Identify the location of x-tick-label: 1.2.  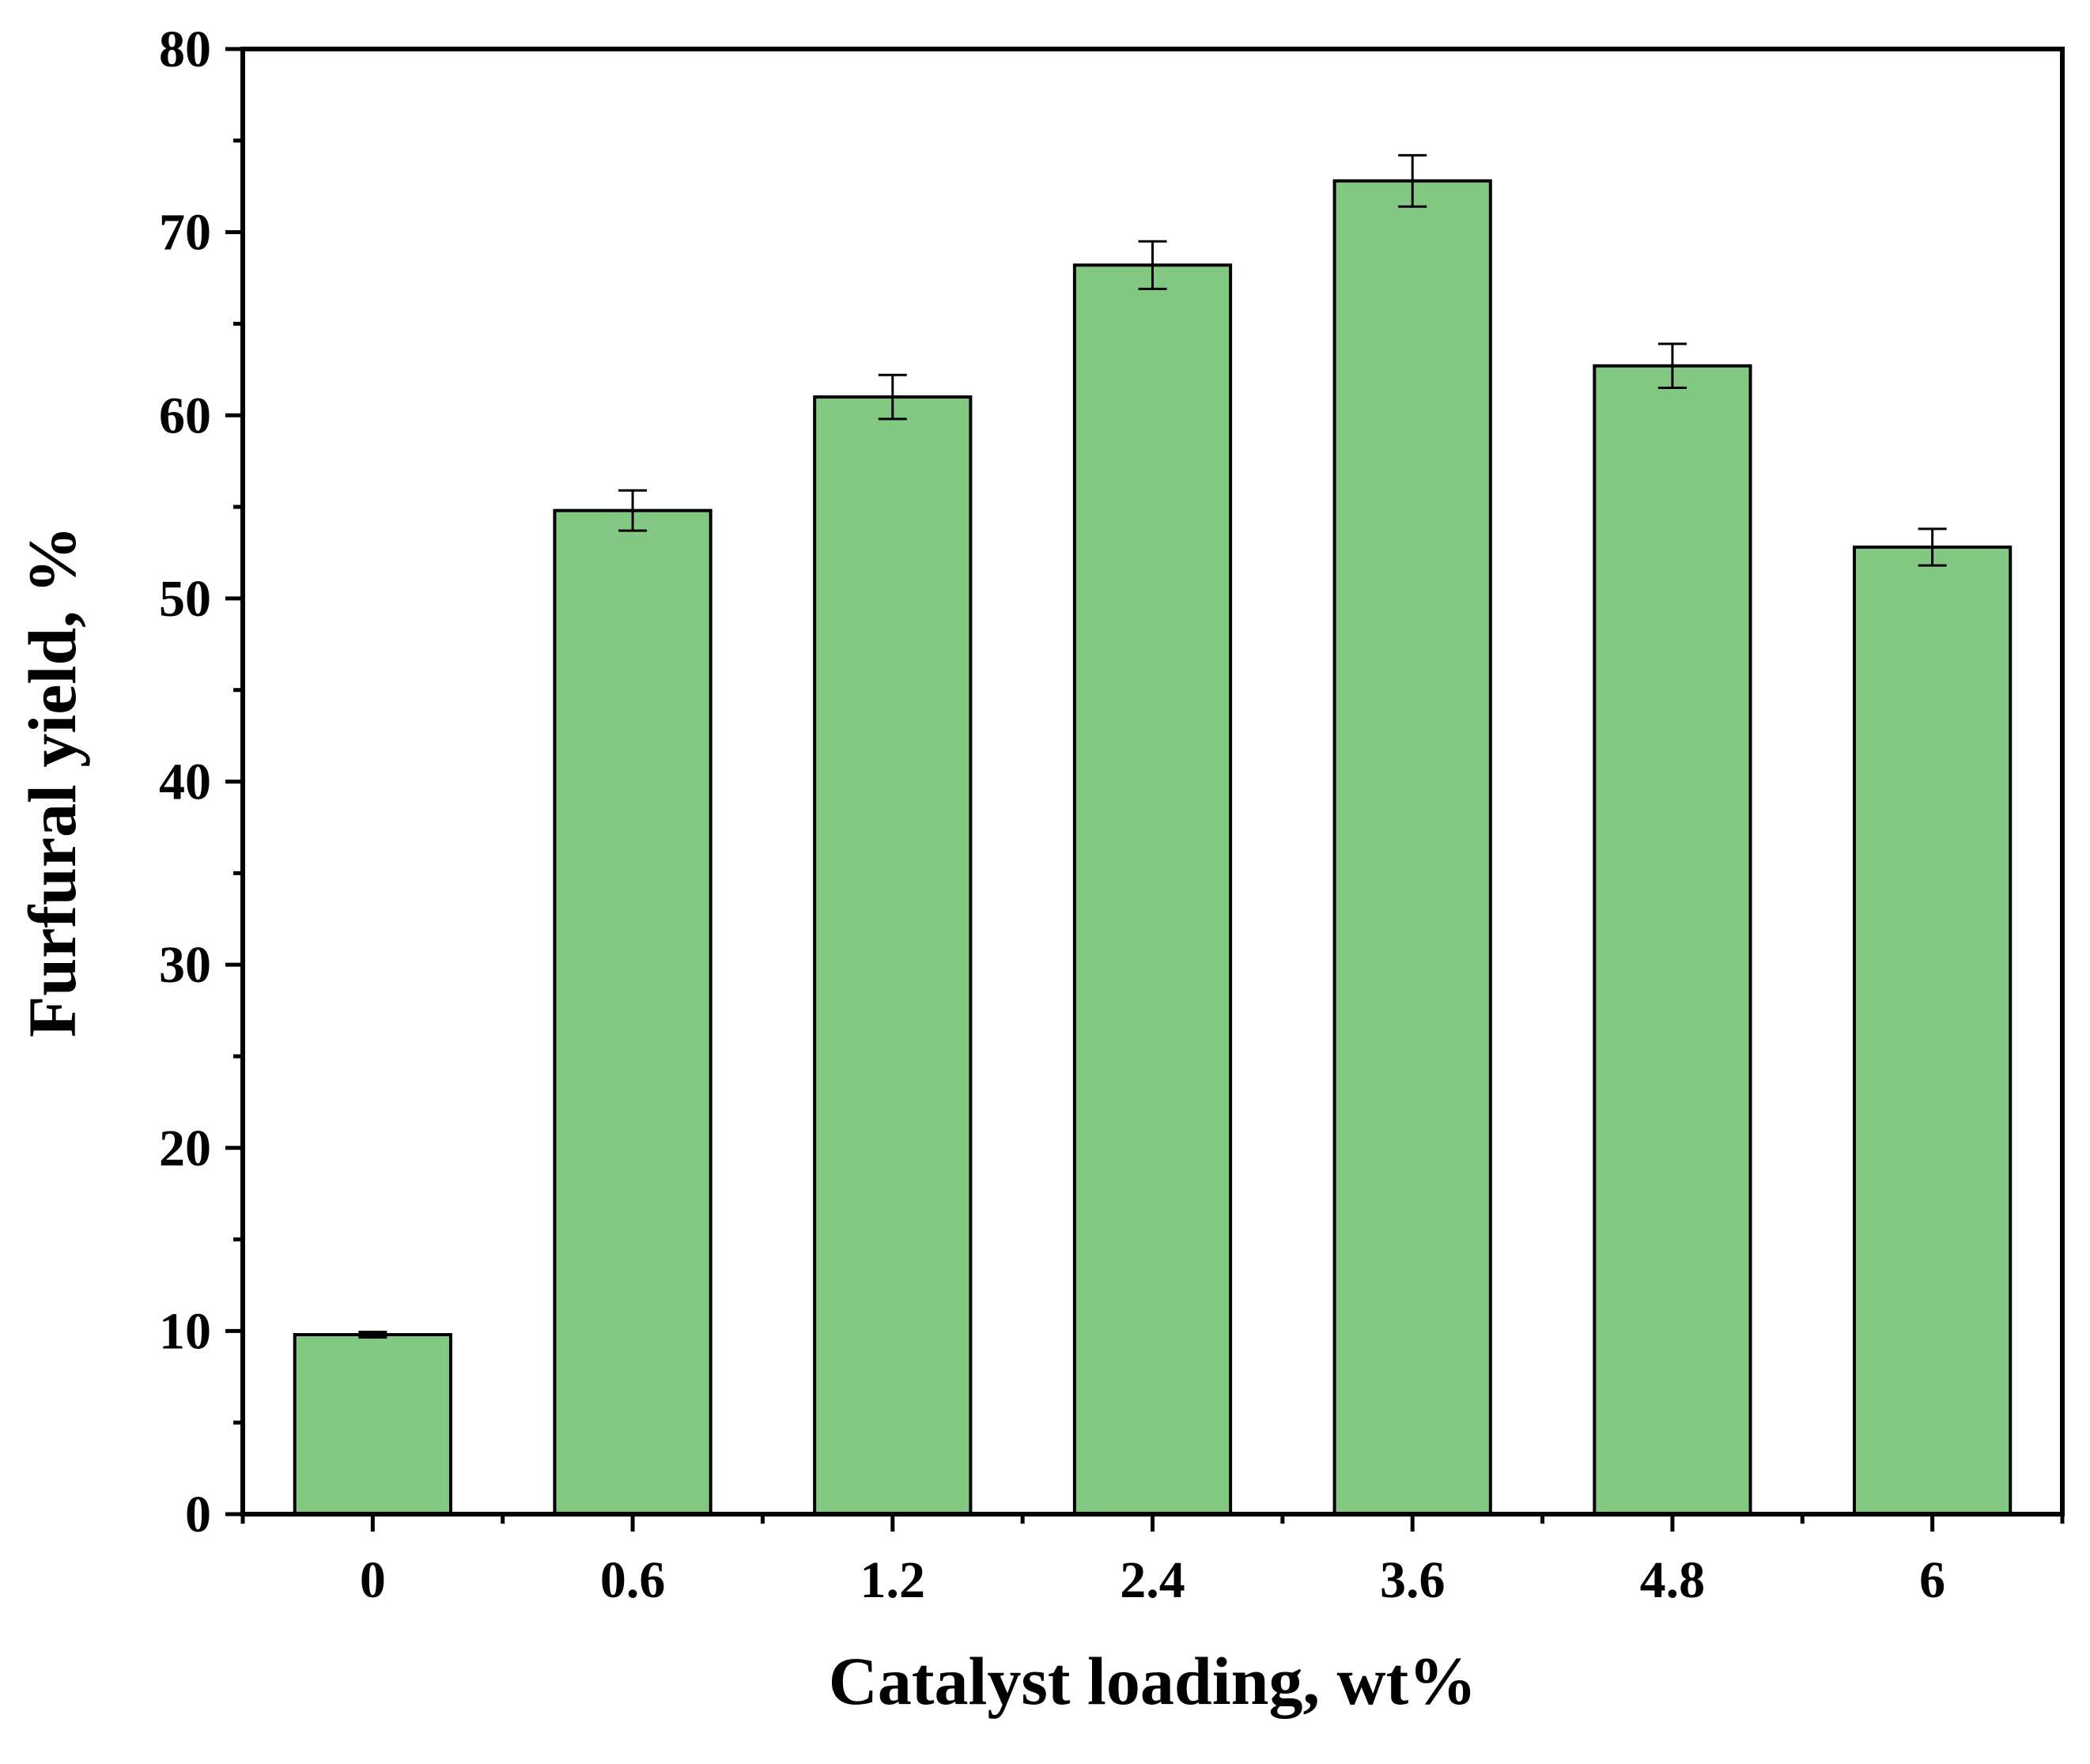
(893, 1580).